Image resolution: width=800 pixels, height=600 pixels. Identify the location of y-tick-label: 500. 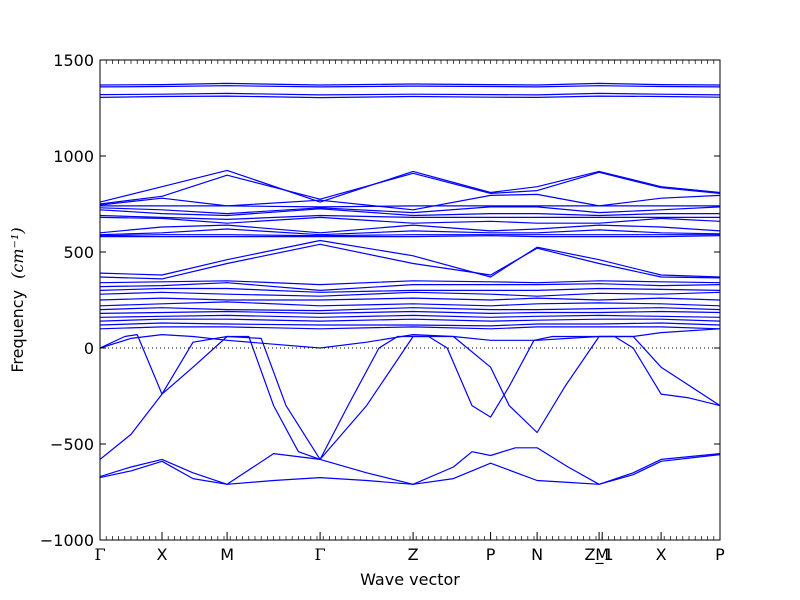
(78, 252).